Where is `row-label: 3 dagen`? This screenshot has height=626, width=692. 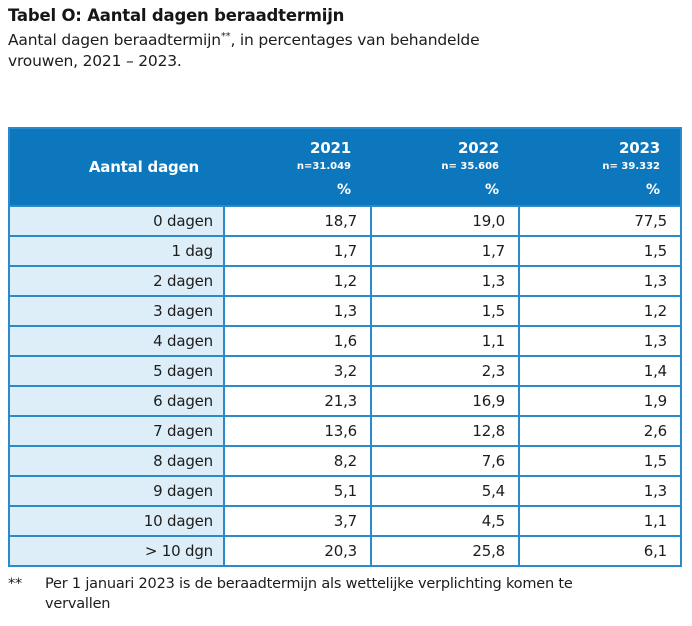 row-label: 3 dagen is located at coordinates (116, 311).